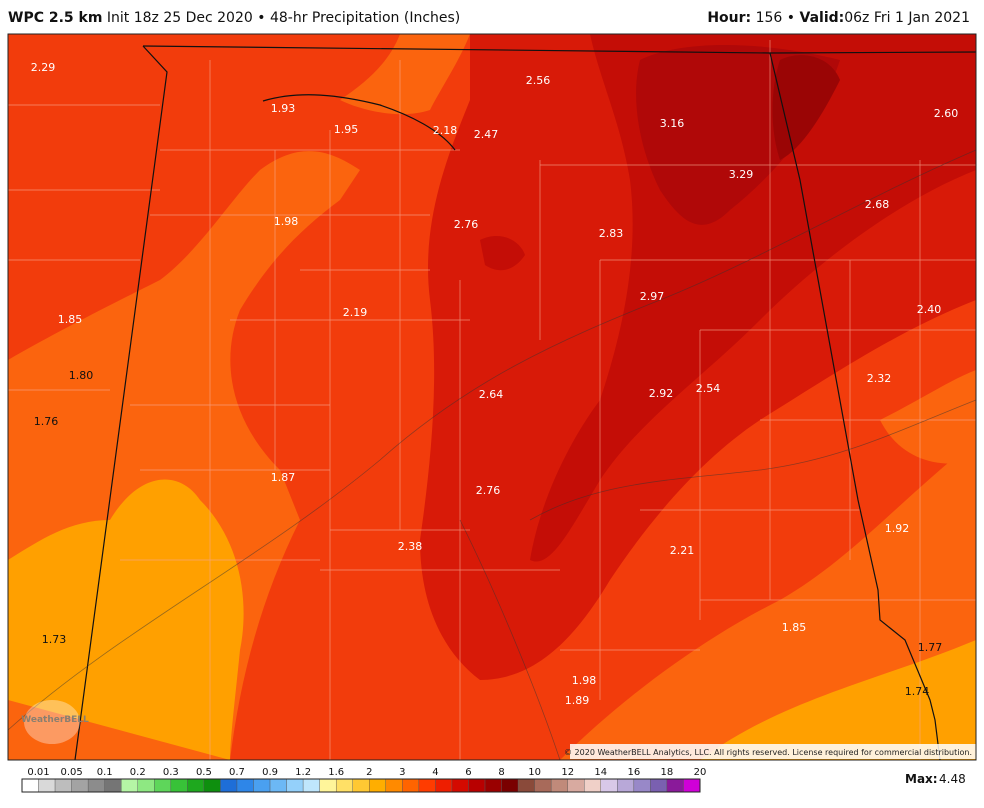 The height and width of the screenshot is (808, 984). What do you see at coordinates (652, 296) in the screenshot?
I see `value-label: 2.97` at bounding box center [652, 296].